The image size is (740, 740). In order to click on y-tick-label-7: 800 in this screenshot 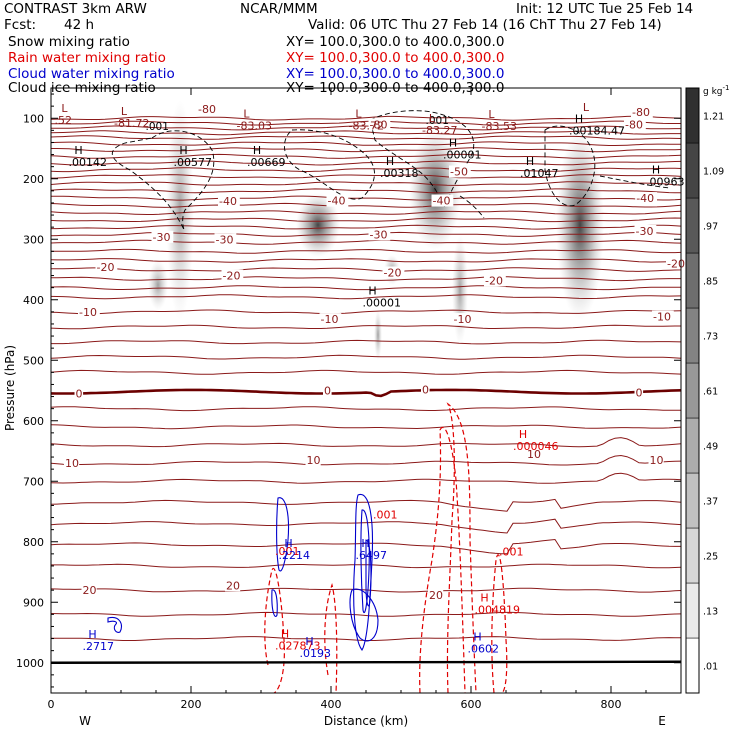, I will do `click(33, 542)`.